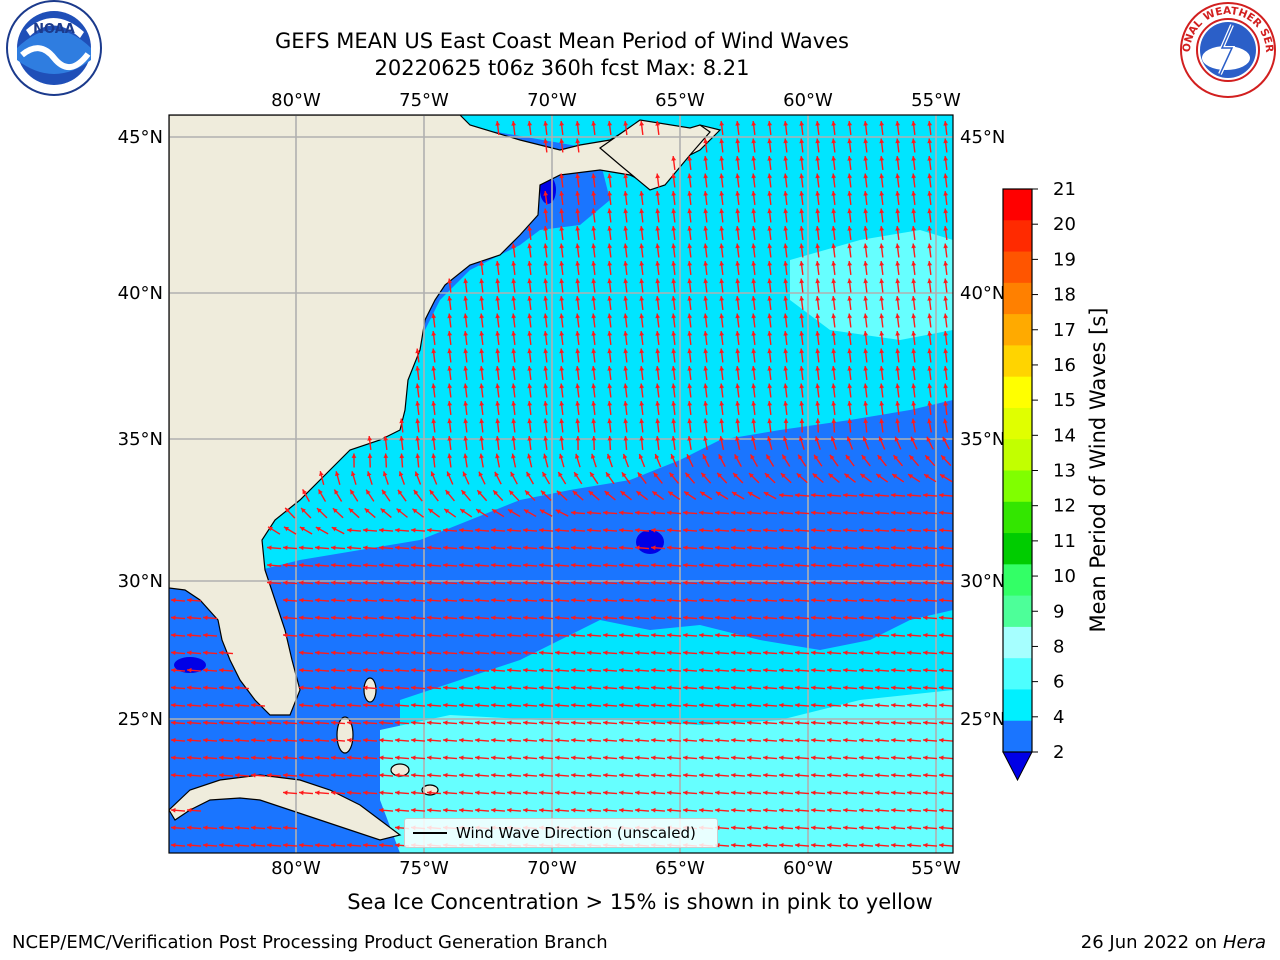 Image resolution: width=1280 pixels, height=960 pixels. I want to click on noaa-logo-text: NOAA, so click(54, 29).